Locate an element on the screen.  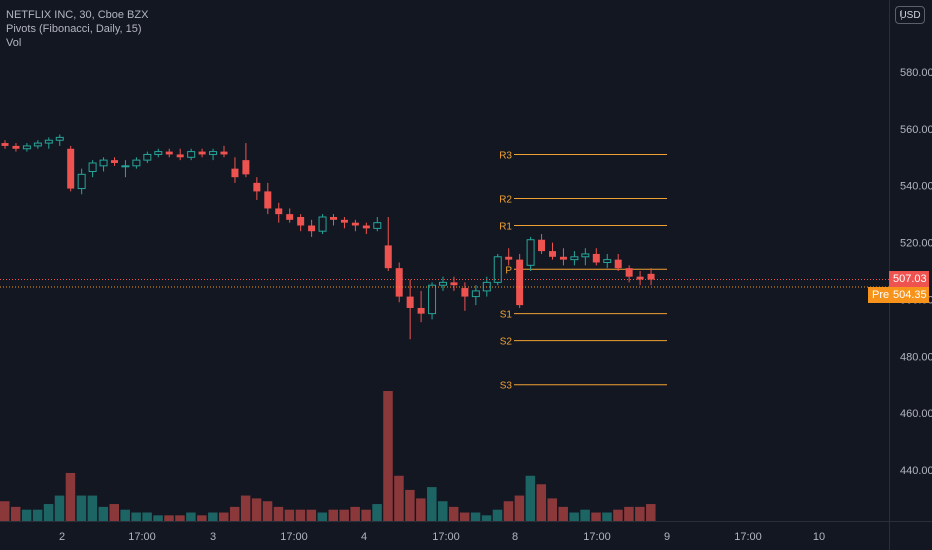
pivot-label-r1: R1 is located at coordinates (505, 227).